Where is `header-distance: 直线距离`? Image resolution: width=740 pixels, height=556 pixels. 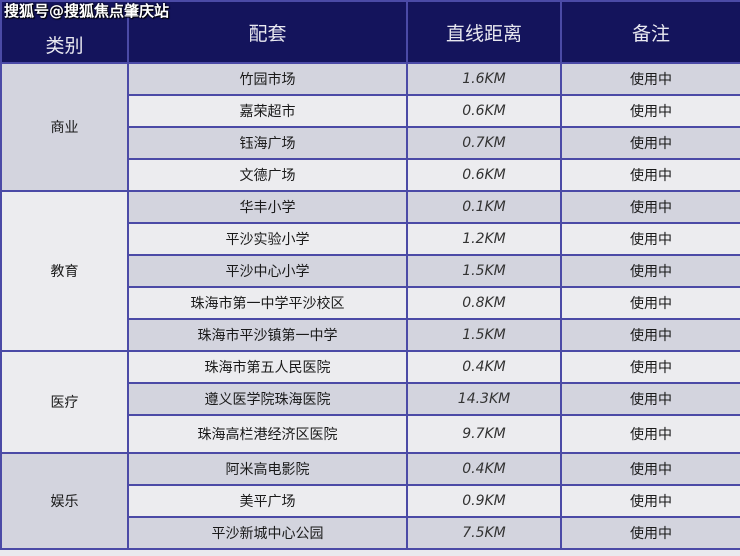 header-distance: 直线距离 is located at coordinates (484, 32).